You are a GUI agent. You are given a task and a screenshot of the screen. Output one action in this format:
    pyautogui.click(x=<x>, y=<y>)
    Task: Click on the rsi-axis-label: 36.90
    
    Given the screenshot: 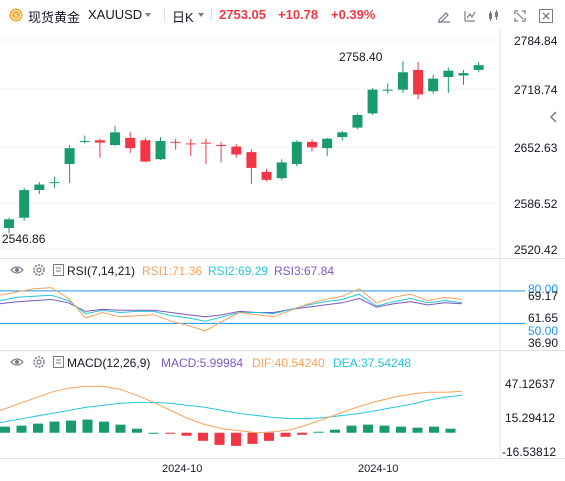 What is the action you would take?
    pyautogui.click(x=543, y=343)
    